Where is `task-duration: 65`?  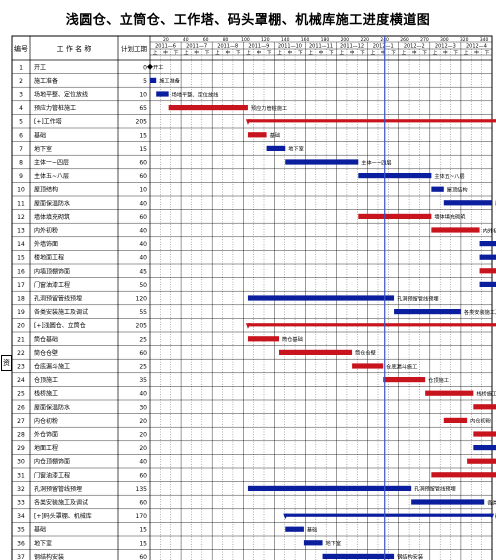
task-duration: 65 is located at coordinates (143, 108).